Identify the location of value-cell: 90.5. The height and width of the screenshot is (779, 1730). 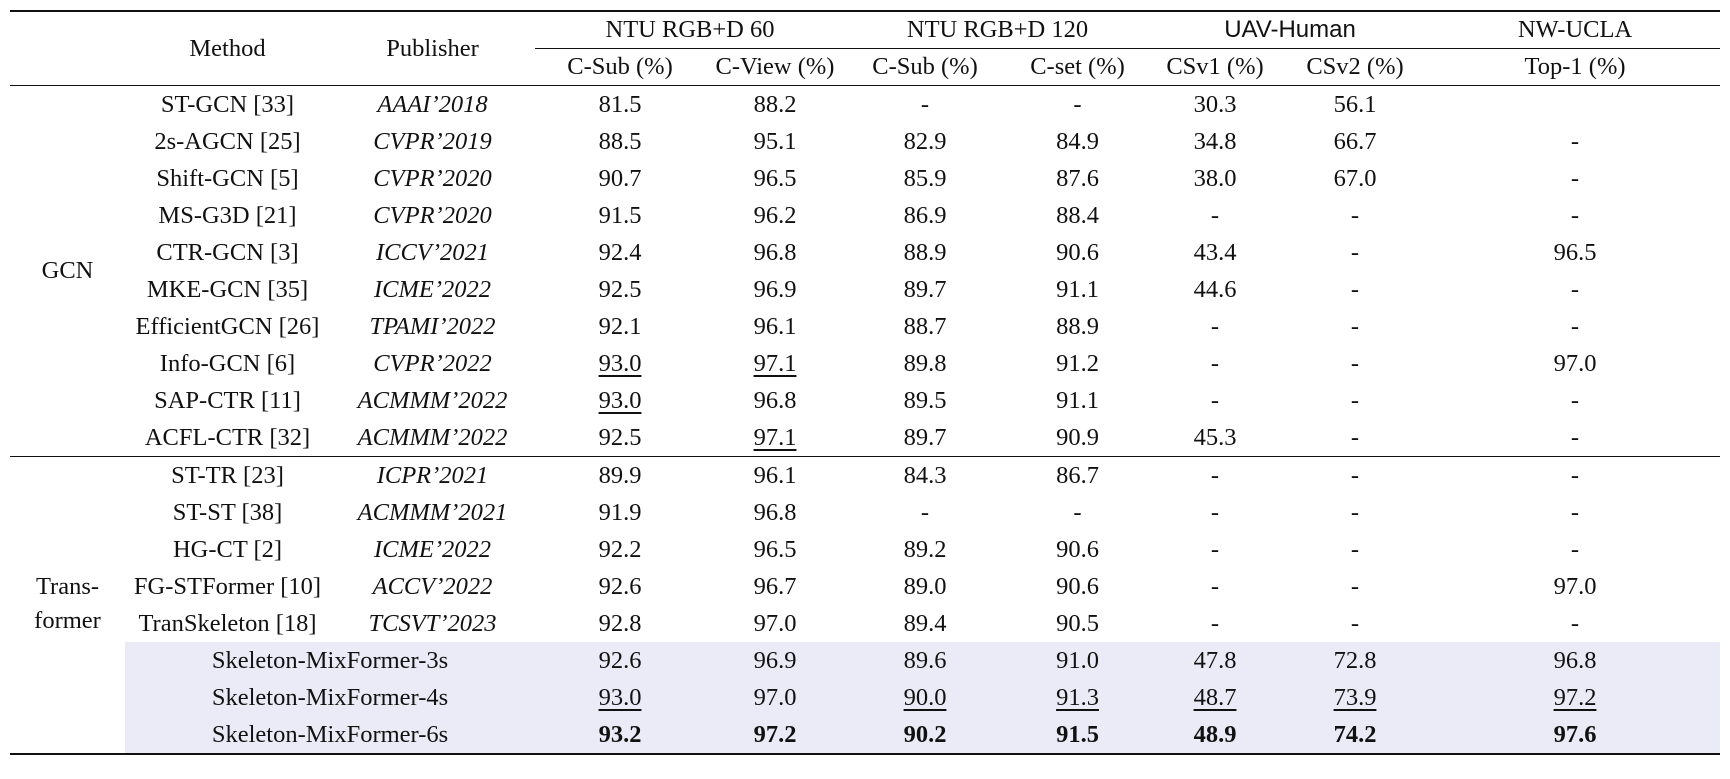
(1077, 623).